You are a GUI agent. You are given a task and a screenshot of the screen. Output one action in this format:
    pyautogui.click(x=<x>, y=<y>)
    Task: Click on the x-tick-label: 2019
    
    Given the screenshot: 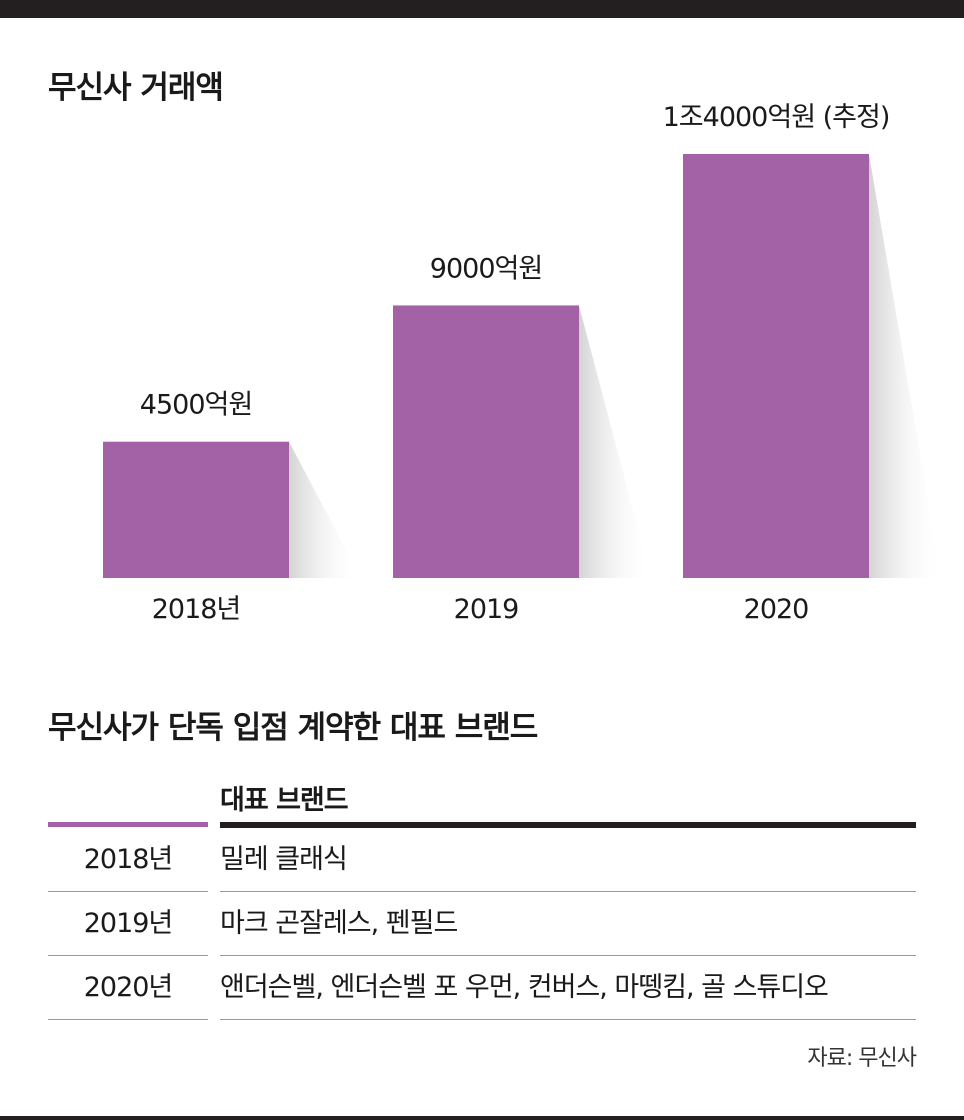 What is the action you would take?
    pyautogui.click(x=486, y=609)
    